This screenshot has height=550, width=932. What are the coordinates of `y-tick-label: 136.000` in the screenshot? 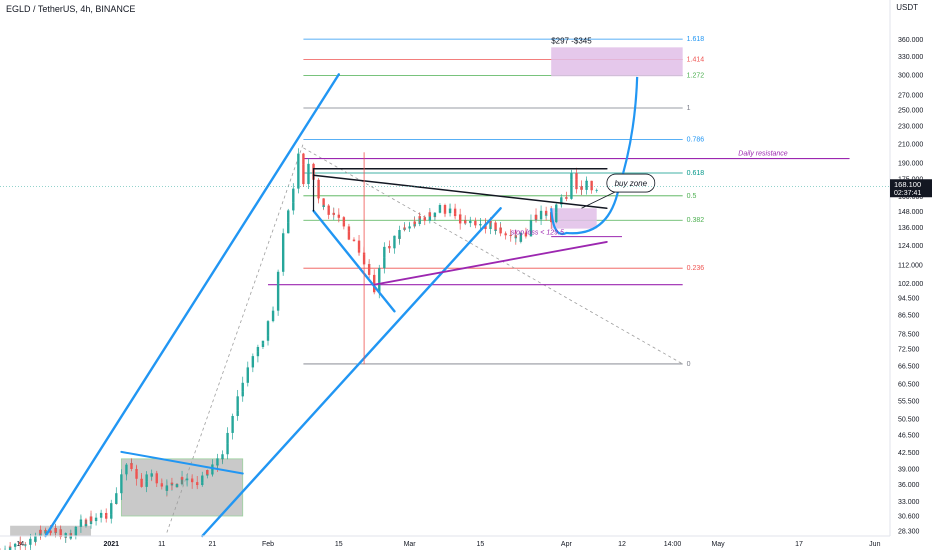 It's located at (910, 228).